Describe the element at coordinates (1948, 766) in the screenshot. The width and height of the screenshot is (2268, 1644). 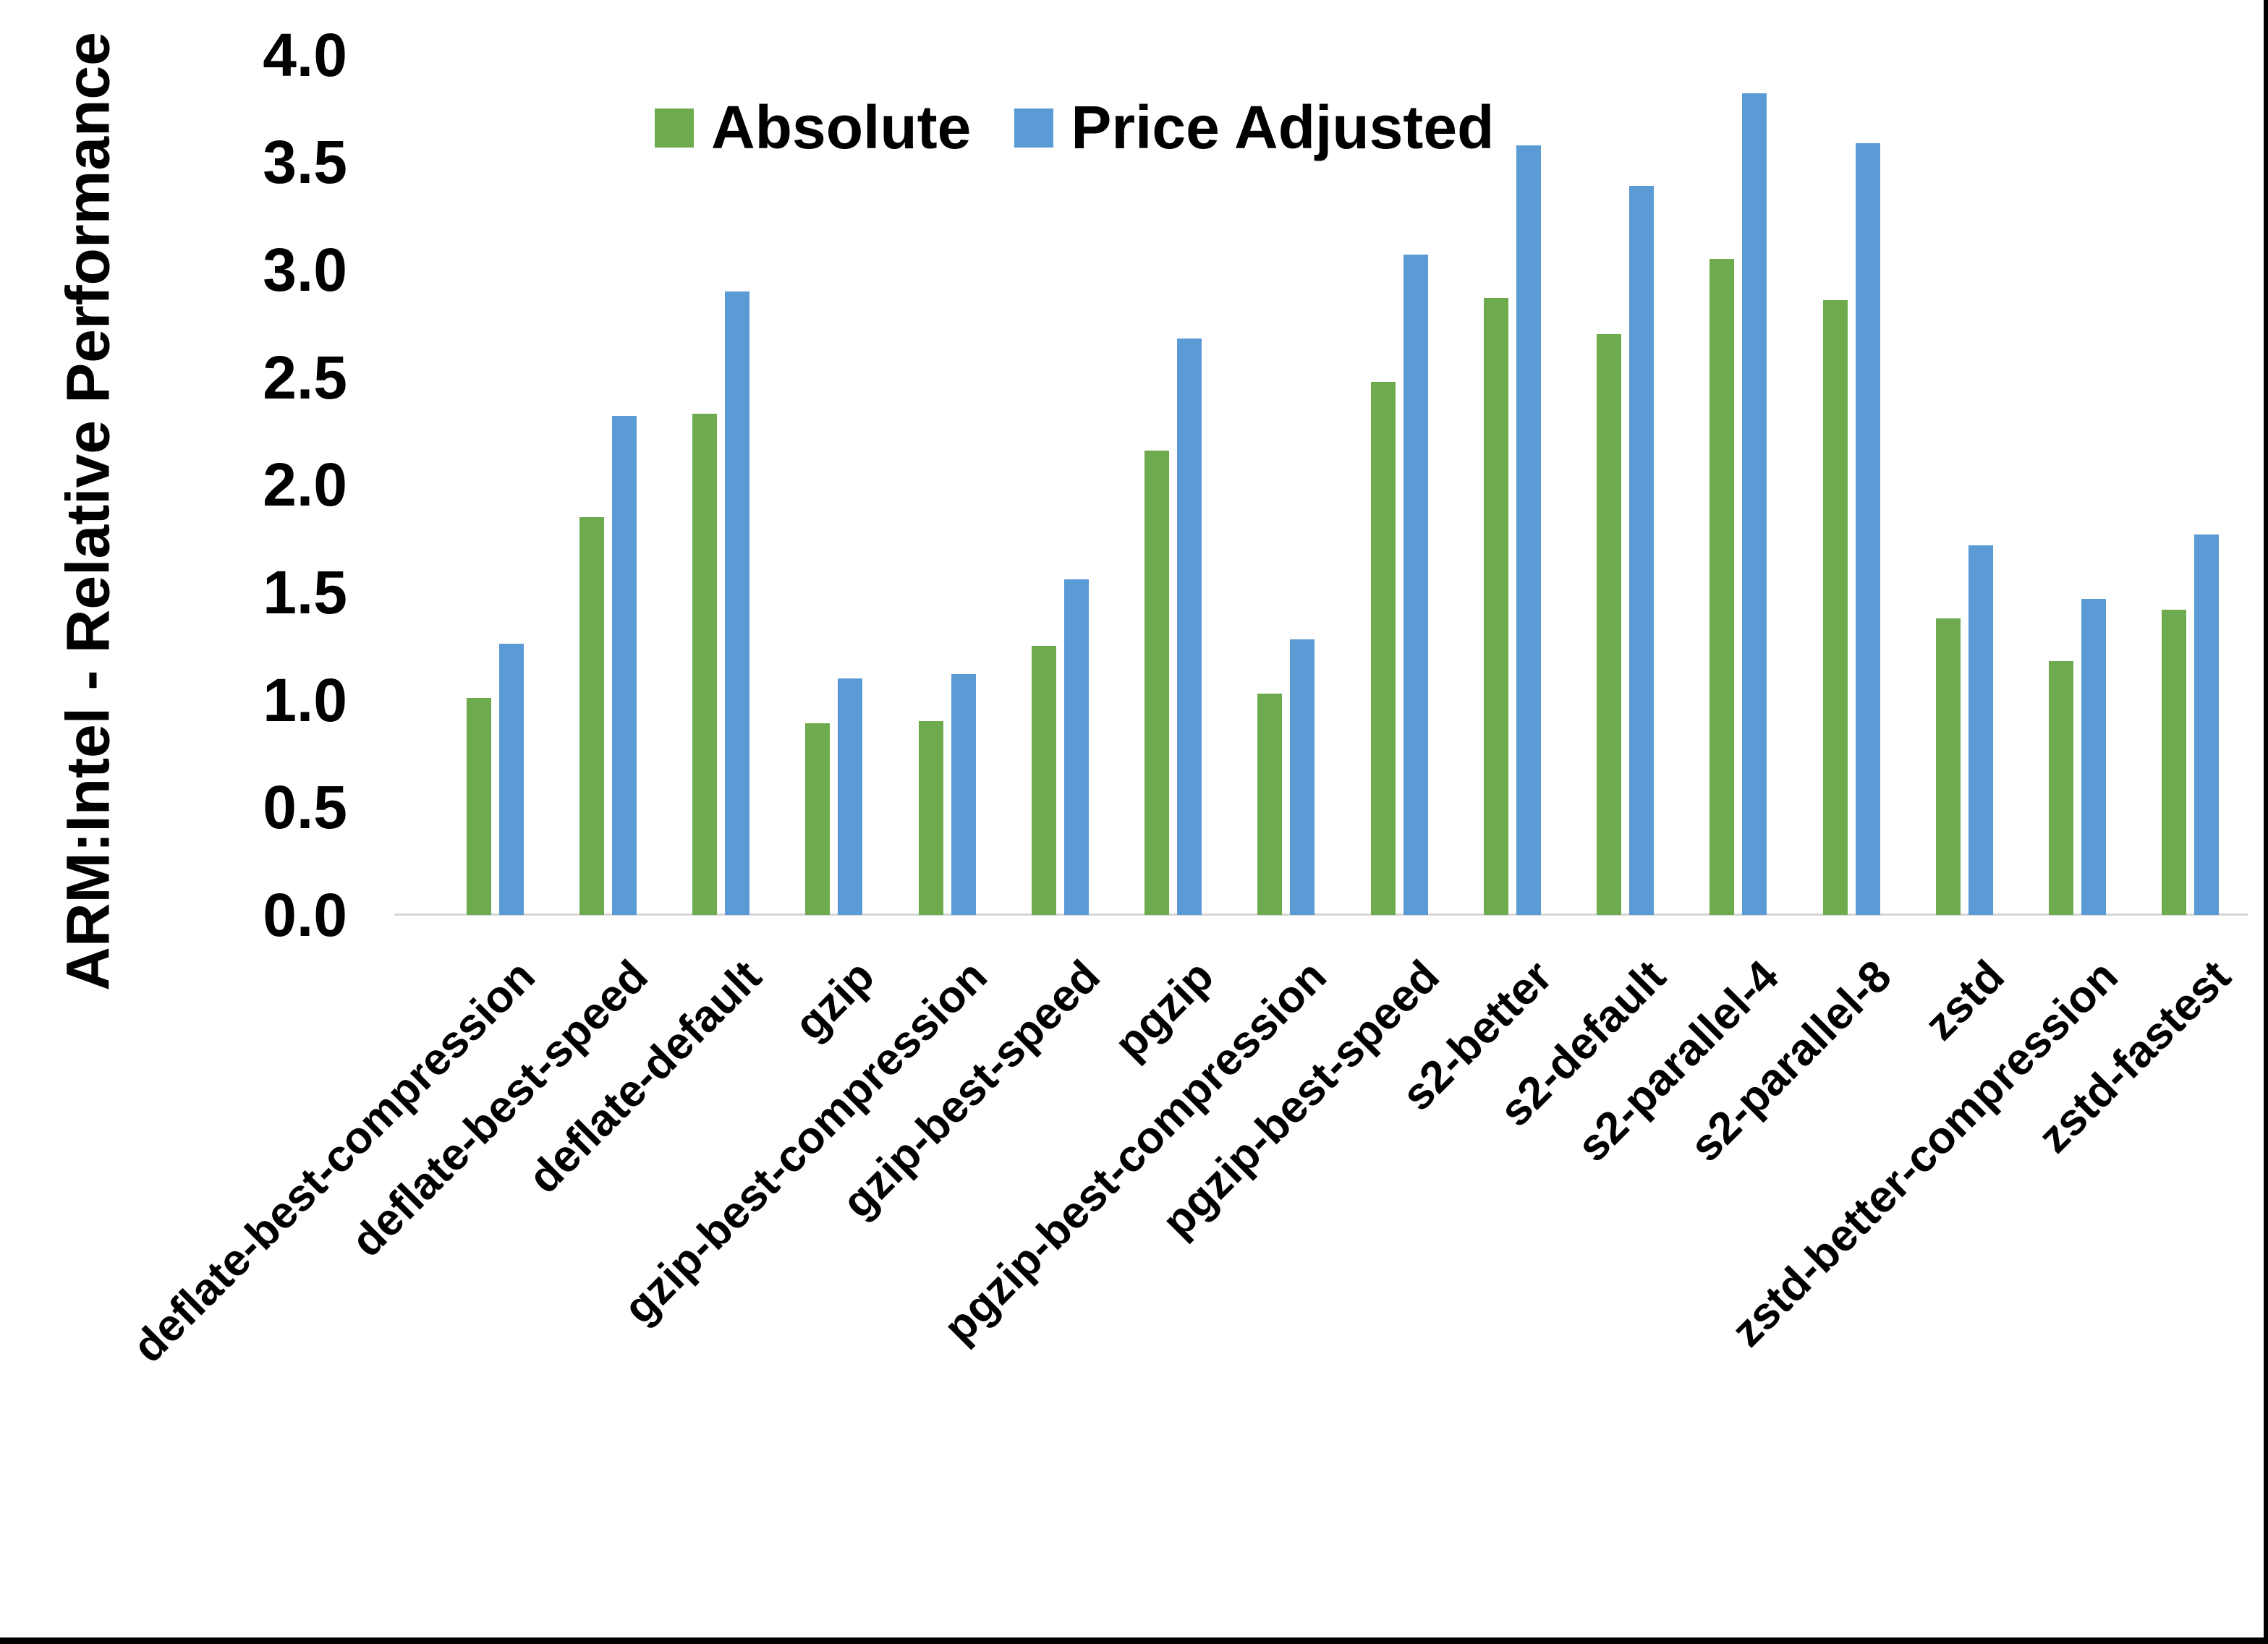
I see `bar-absolute-zstd` at that location.